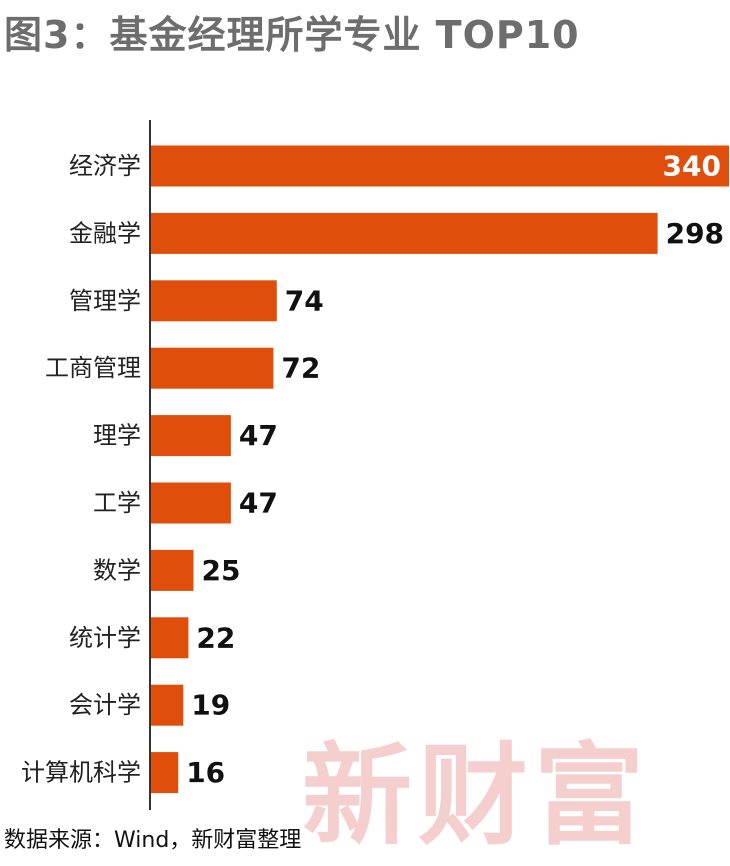  Describe the element at coordinates (695, 233) in the screenshot. I see `value-label-1: 298` at that location.